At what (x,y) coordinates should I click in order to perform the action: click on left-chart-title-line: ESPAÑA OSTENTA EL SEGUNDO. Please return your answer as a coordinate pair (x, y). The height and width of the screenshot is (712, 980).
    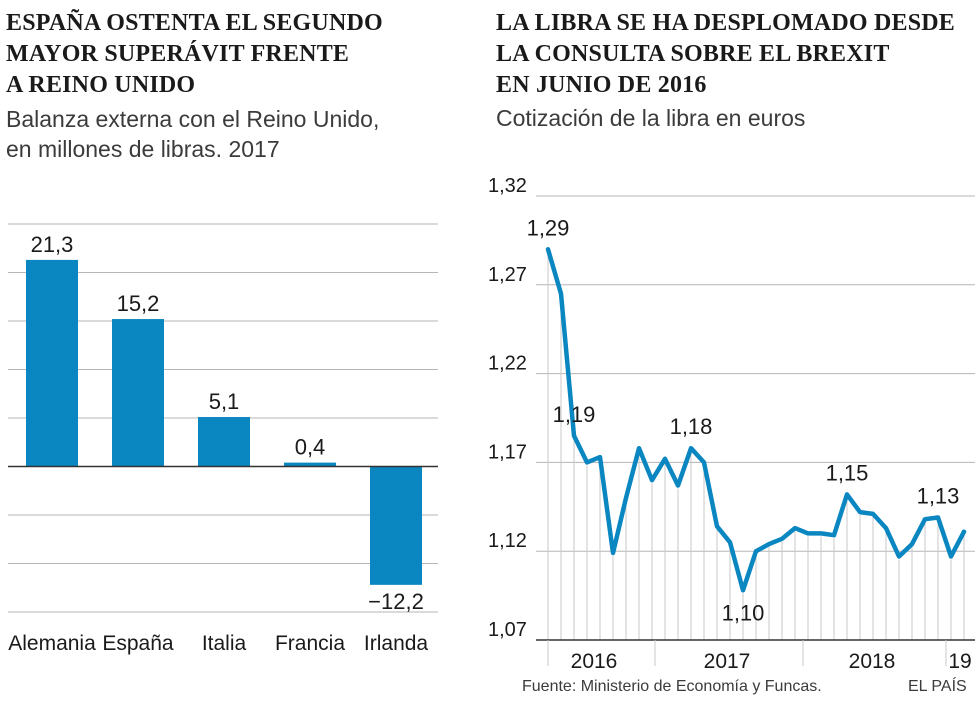
    Looking at the image, I should click on (194, 23).